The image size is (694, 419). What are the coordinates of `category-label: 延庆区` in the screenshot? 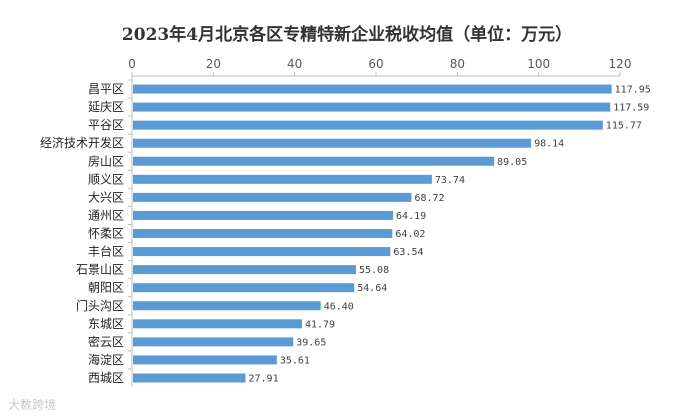 It's located at (106, 107).